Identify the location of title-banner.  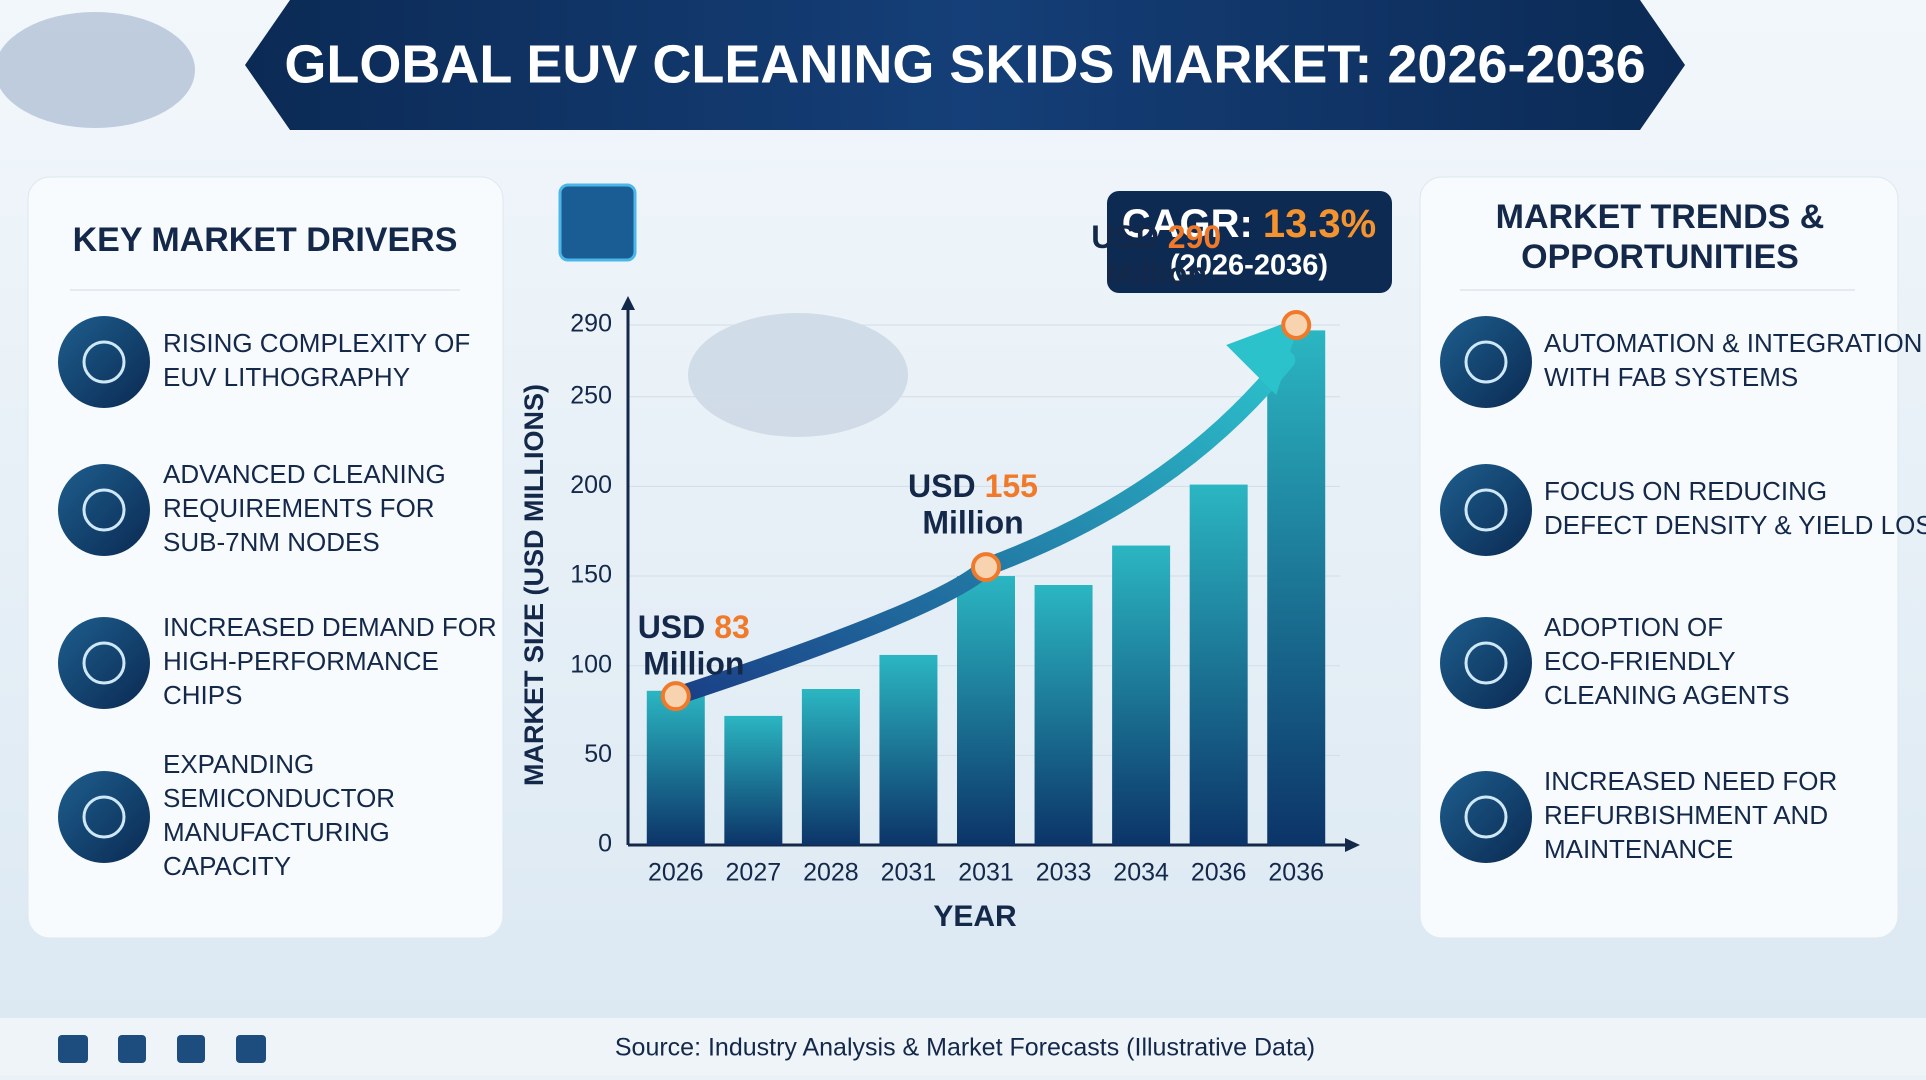
(965, 65).